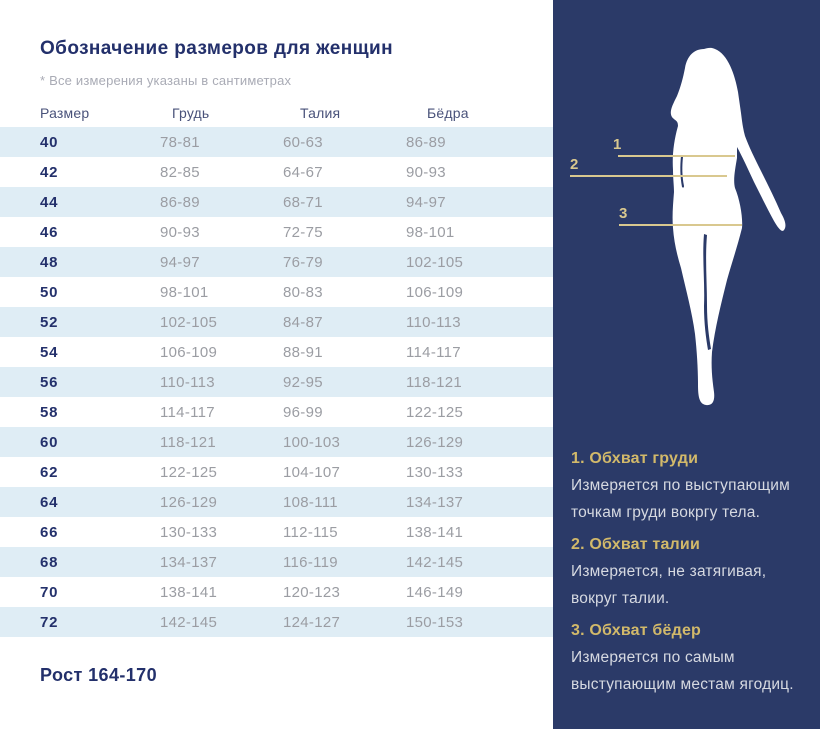 The height and width of the screenshot is (729, 820). I want to click on waist-cell: 120-123, so click(312, 592).